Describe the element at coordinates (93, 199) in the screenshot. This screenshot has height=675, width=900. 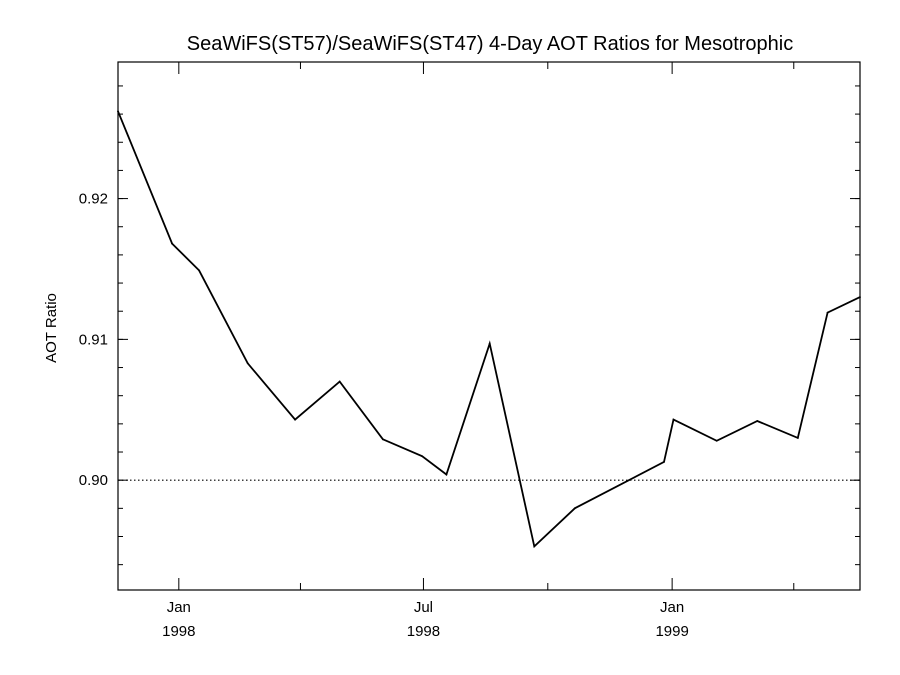
I see `y-tick-label: 0.92` at that location.